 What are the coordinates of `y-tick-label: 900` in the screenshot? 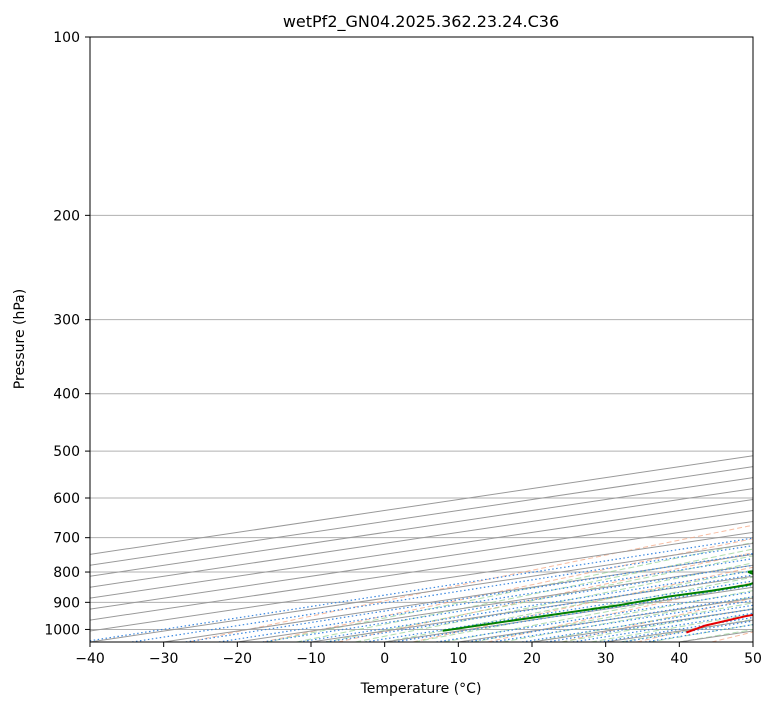 It's located at (66, 603).